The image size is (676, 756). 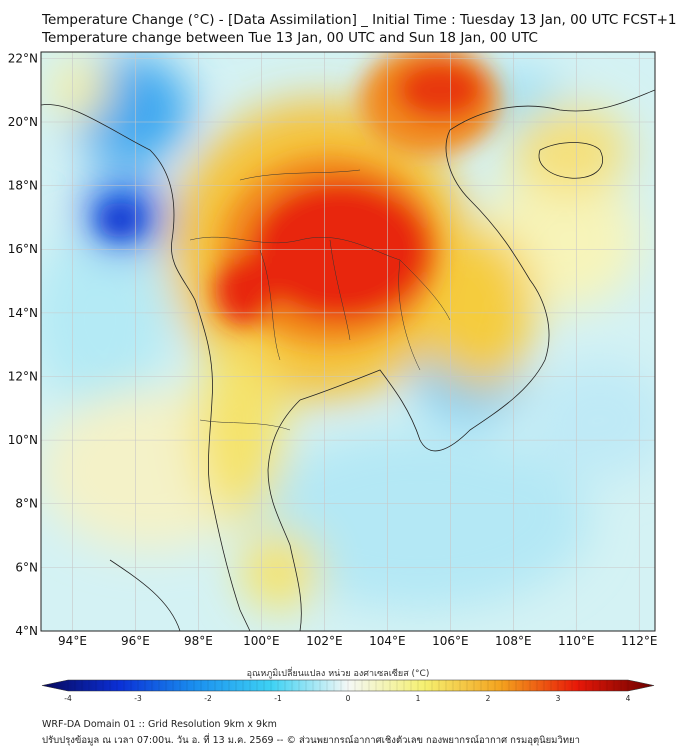 What do you see at coordinates (26, 567) in the screenshot?
I see `lat-label: 6°N` at bounding box center [26, 567].